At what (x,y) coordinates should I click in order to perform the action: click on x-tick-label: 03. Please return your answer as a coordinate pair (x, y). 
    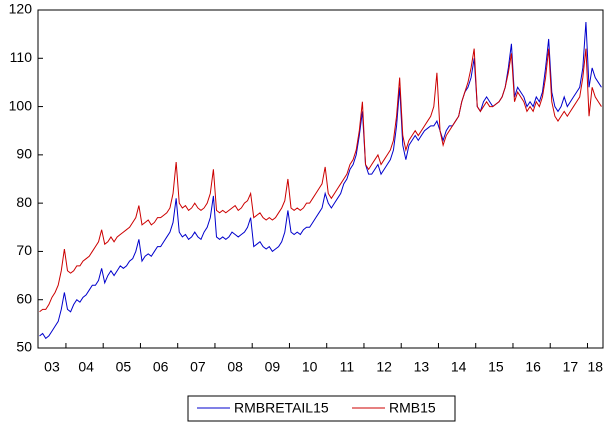
    Looking at the image, I should click on (52, 367).